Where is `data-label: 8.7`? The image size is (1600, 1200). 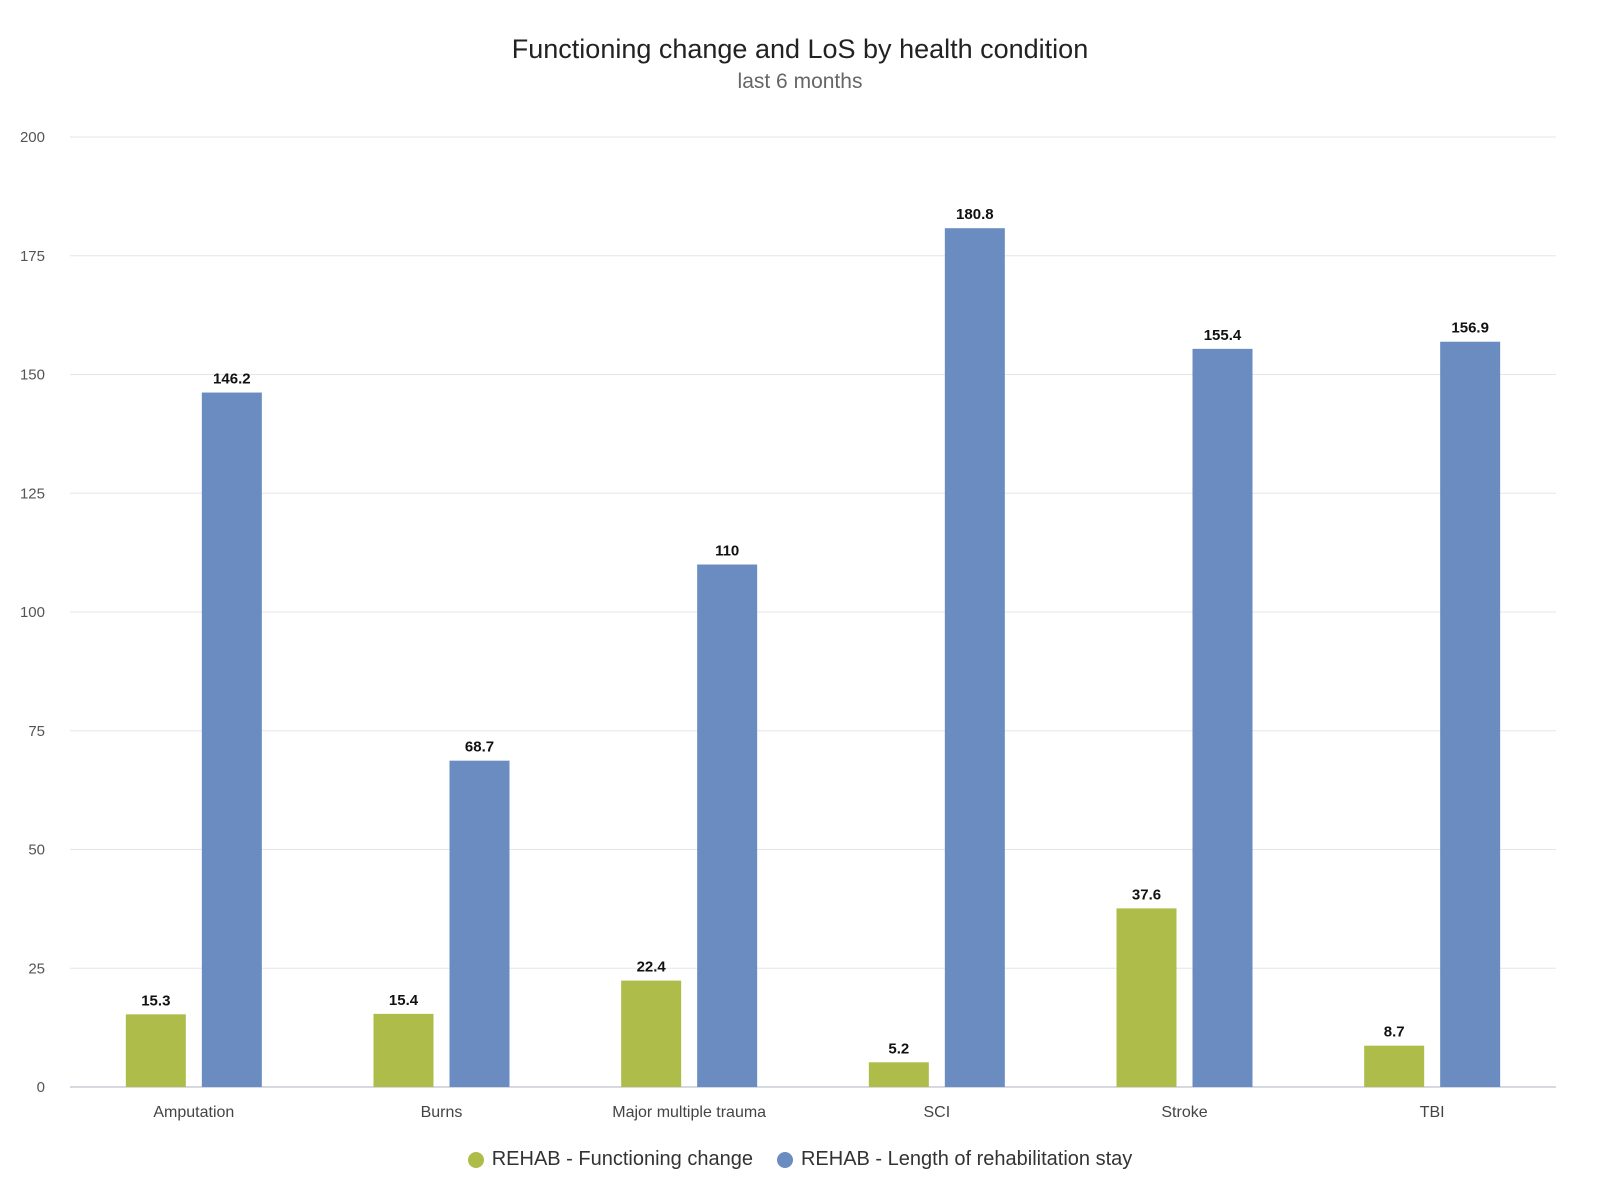 data-label: 8.7 is located at coordinates (1394, 1032).